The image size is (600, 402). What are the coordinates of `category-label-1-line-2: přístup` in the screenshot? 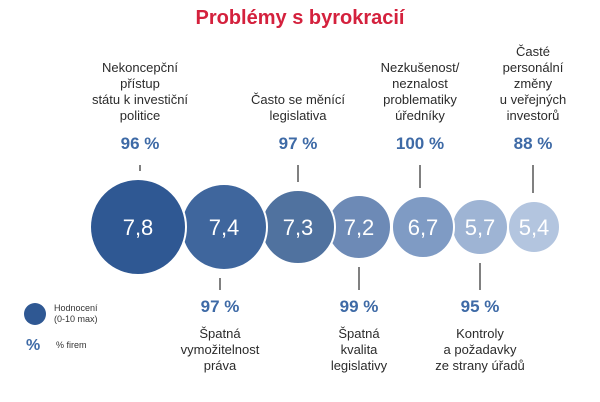 It's located at (140, 83).